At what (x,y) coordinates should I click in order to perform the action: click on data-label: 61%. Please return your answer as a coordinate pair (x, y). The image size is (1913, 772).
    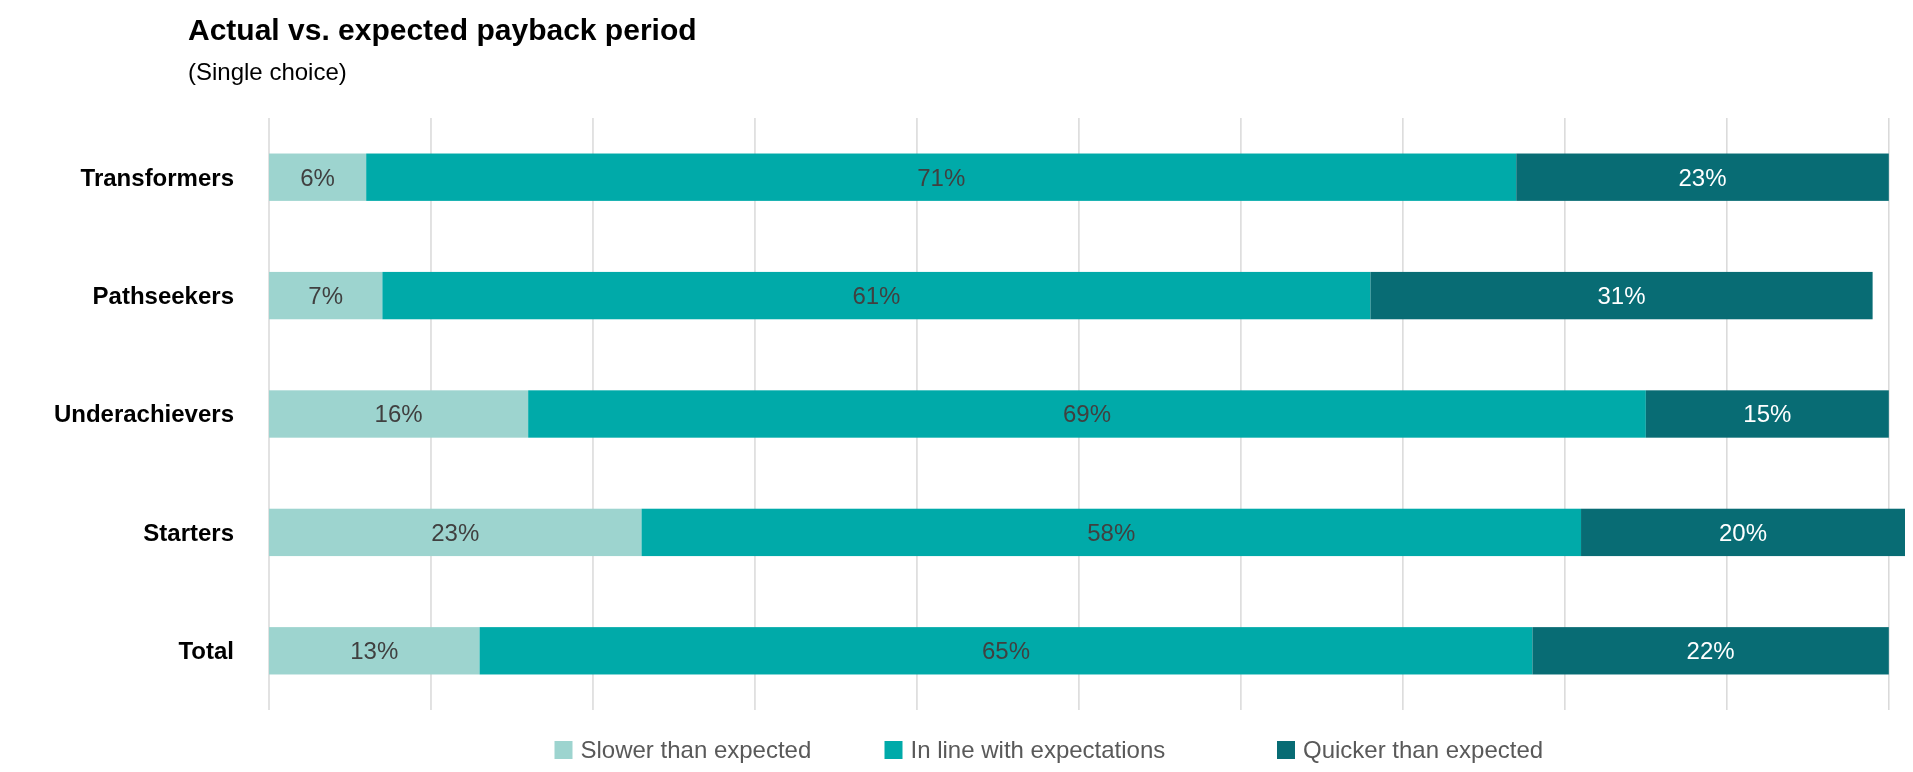
    Looking at the image, I should click on (876, 295).